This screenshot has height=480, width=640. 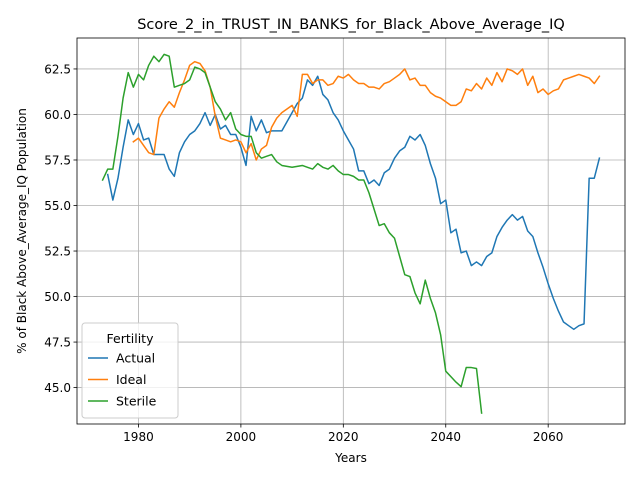 What do you see at coordinates (350, 458) in the screenshot?
I see `x-axis-label: Years` at bounding box center [350, 458].